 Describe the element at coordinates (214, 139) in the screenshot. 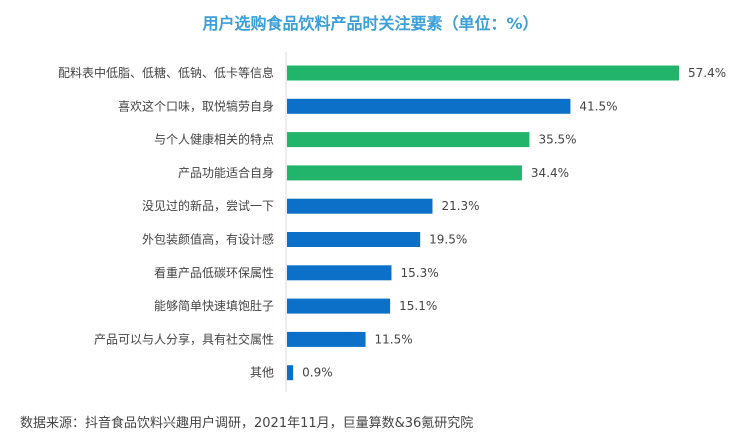

I see `category-label: 与个人健康相关的特点` at that location.